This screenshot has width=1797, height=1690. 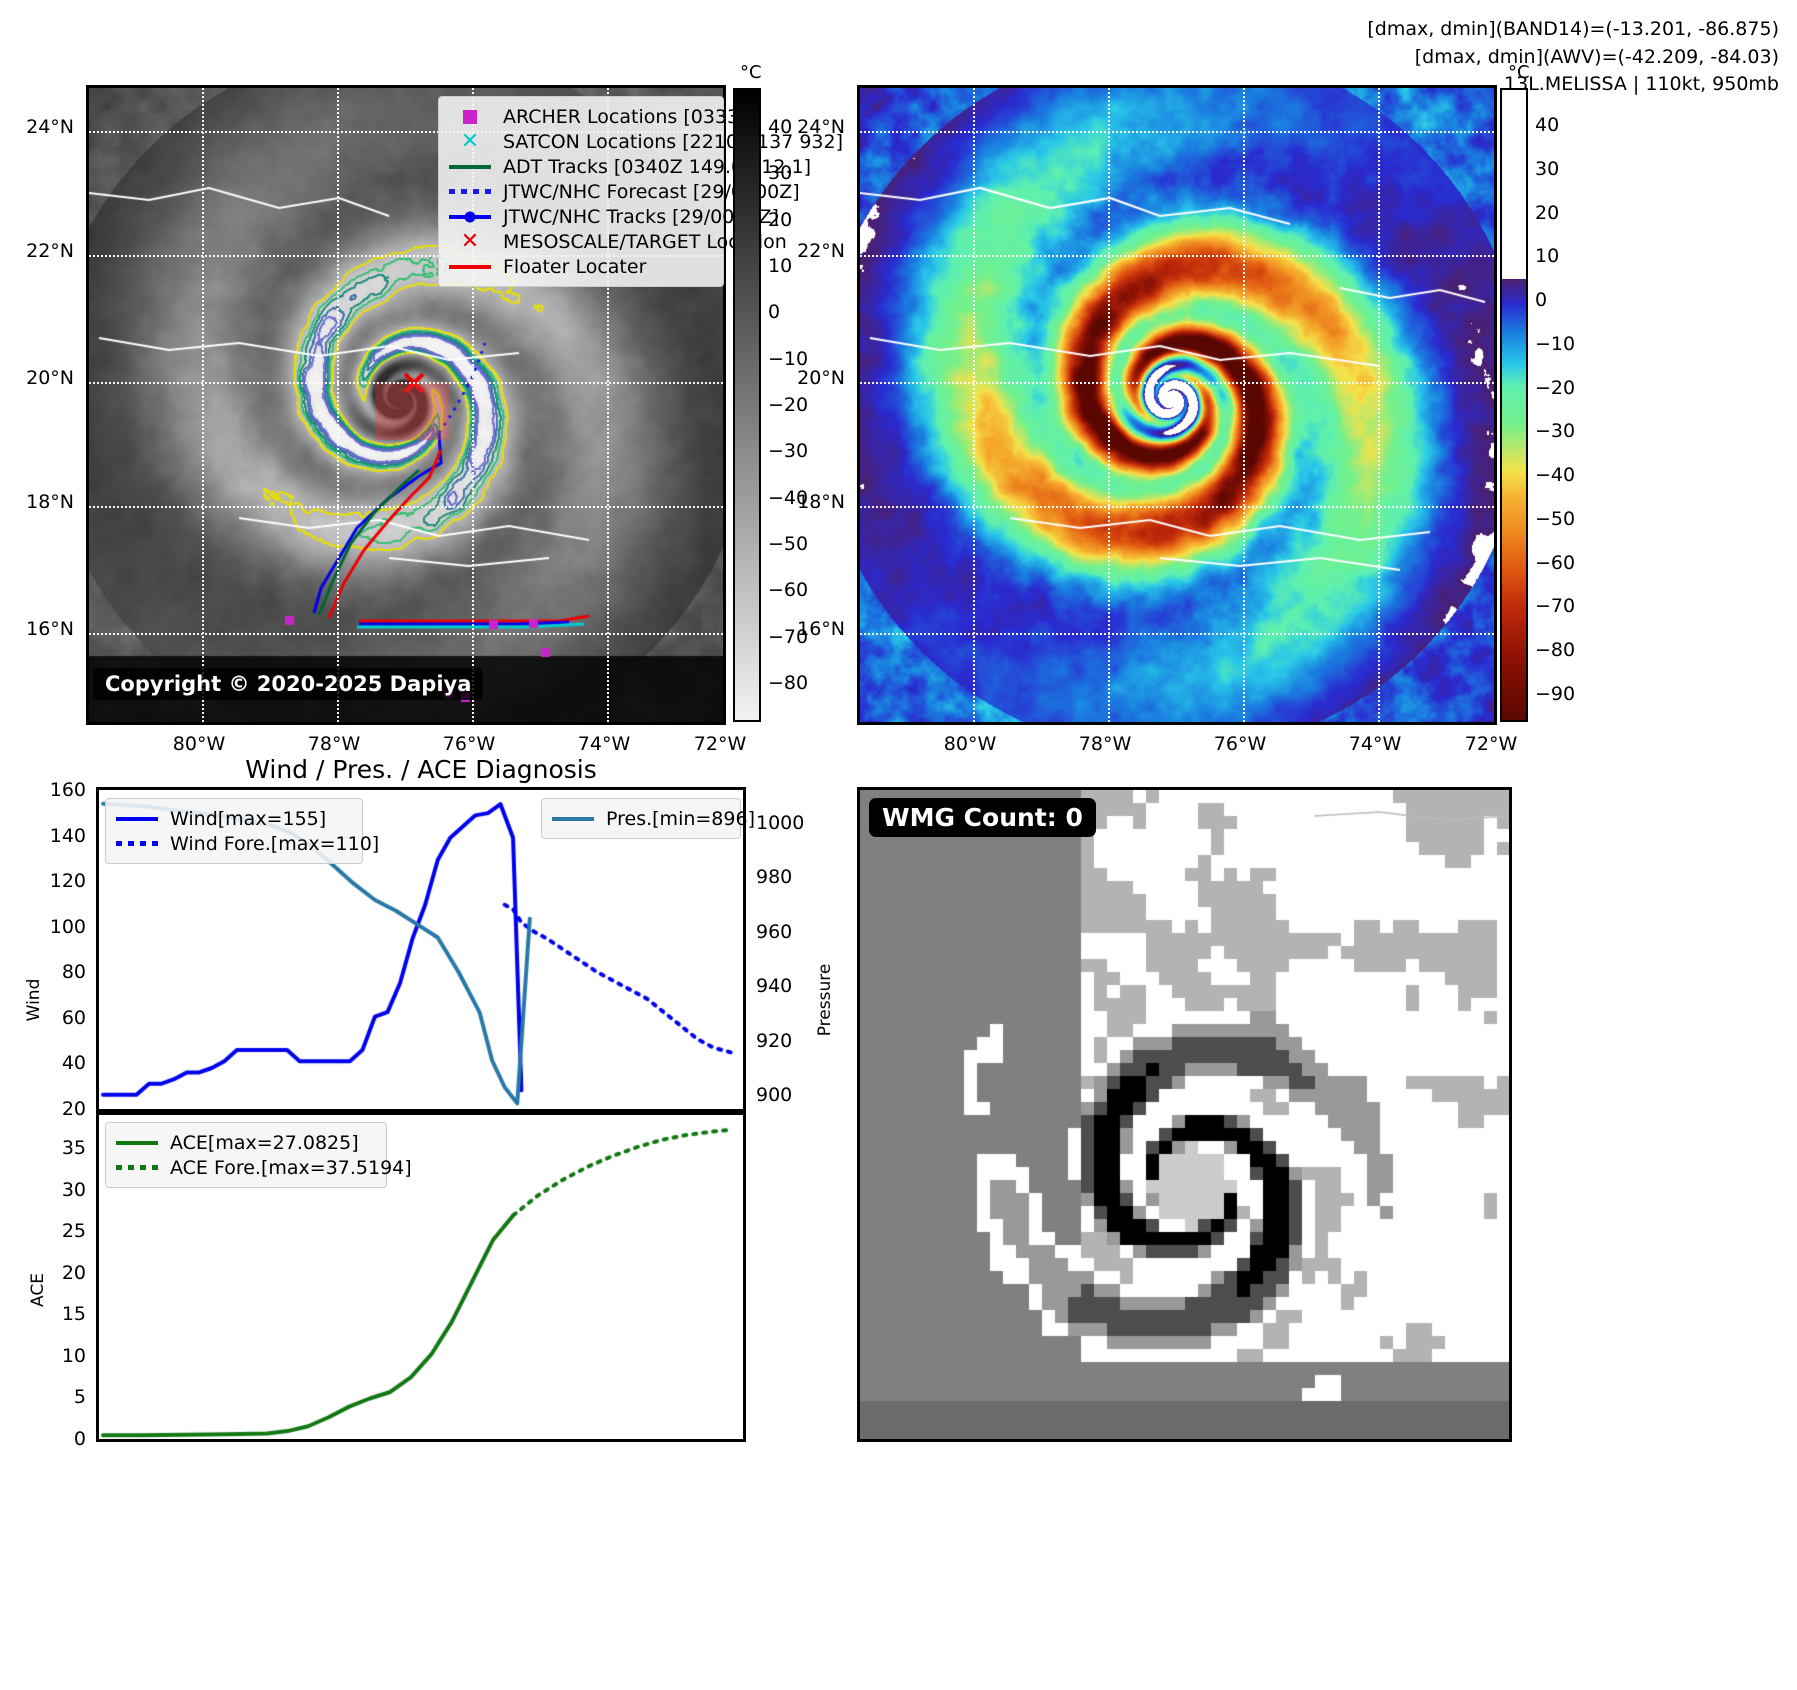 I want to click on ir-colorbar: 40 30 20 10 0 −10 −20 −30 −40 −50 −60 −70 −80, so click(x=770, y=405).